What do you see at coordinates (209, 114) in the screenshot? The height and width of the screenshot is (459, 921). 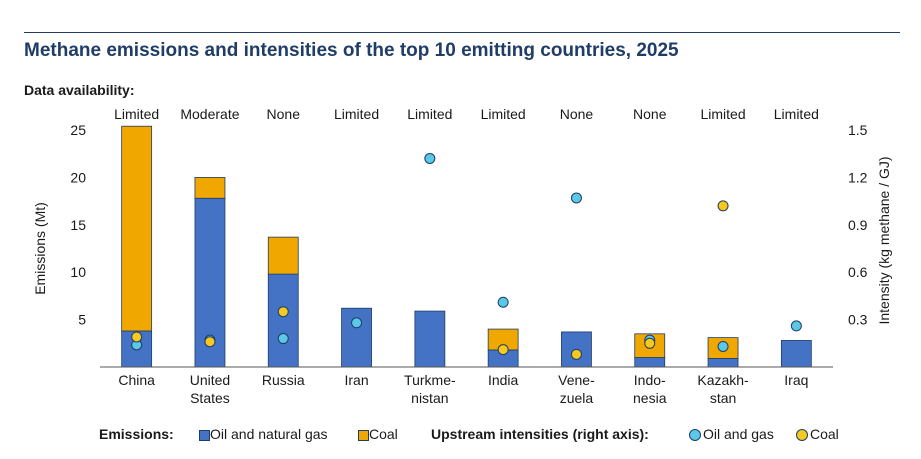 I see `availability-value: Moderate` at bounding box center [209, 114].